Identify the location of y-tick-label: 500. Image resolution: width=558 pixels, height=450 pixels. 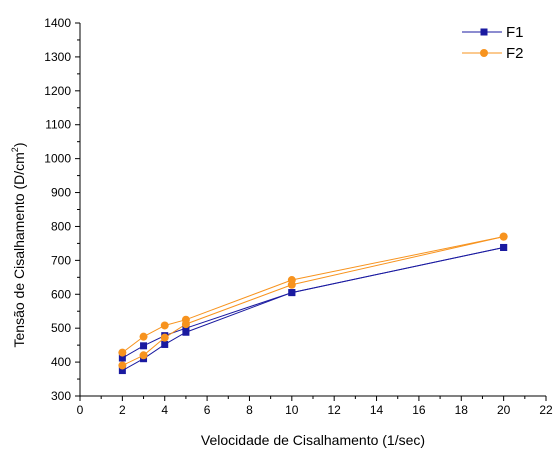
(61, 328).